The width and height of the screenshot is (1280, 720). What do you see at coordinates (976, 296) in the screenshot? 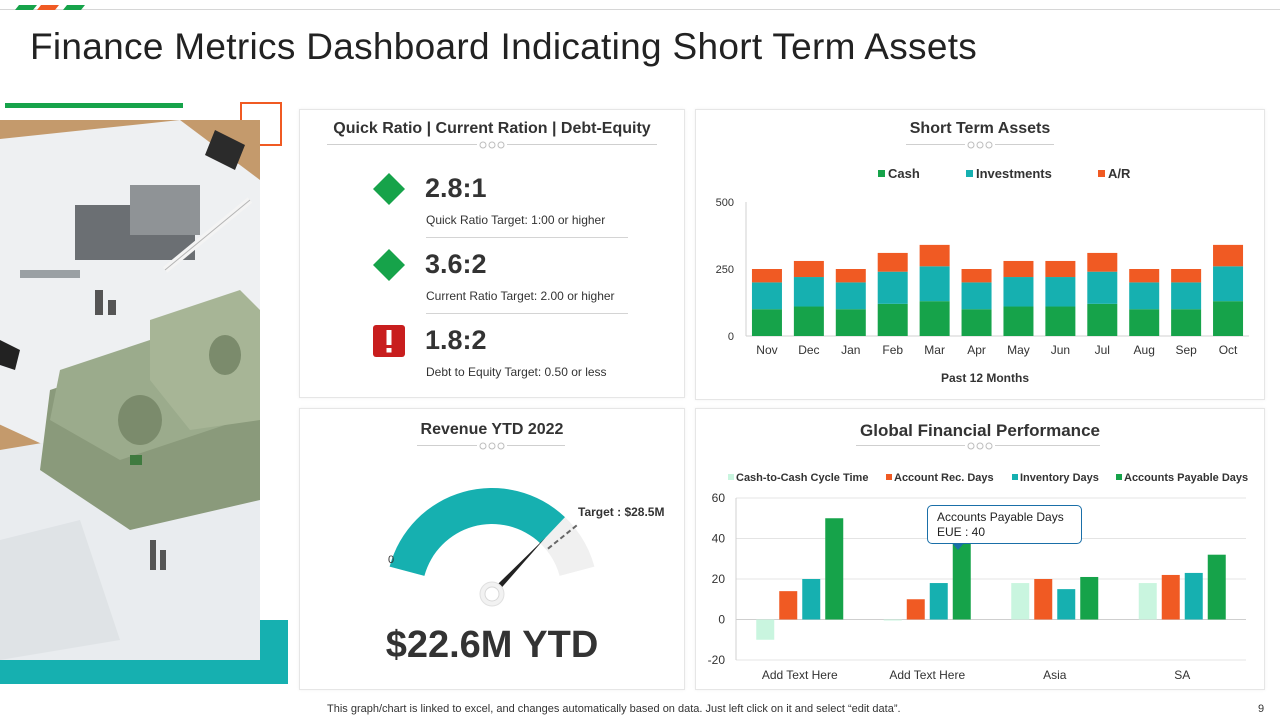
I see `bar-investments-apr` at bounding box center [976, 296].